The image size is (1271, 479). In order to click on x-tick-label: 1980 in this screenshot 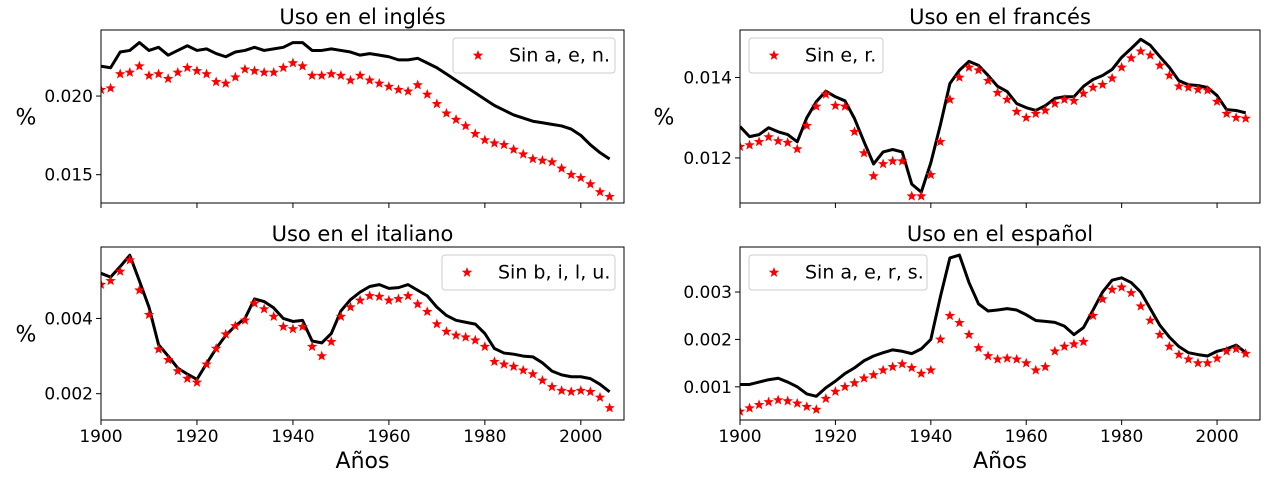, I will do `click(1121, 437)`.